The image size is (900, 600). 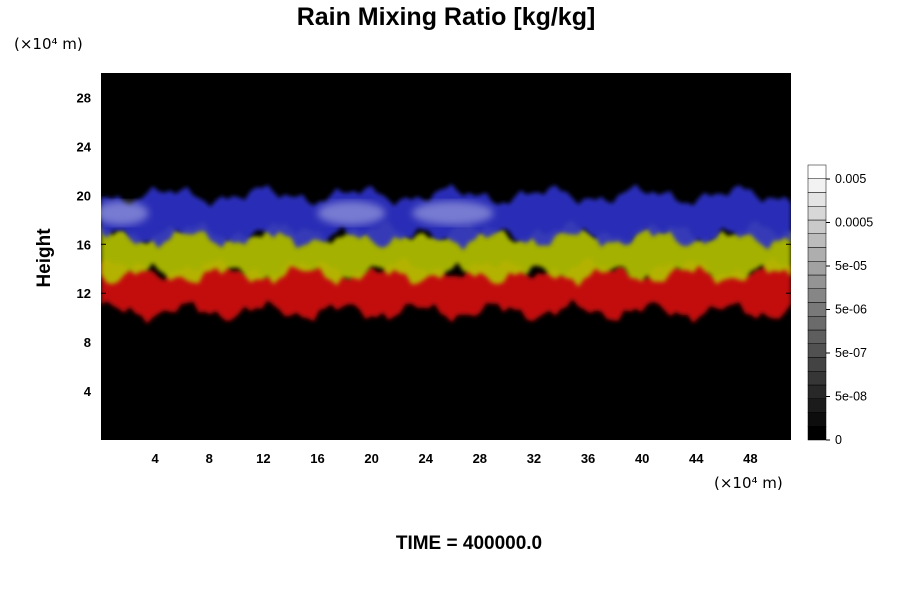 I want to click on x-tick-label: 24, so click(x=425, y=458).